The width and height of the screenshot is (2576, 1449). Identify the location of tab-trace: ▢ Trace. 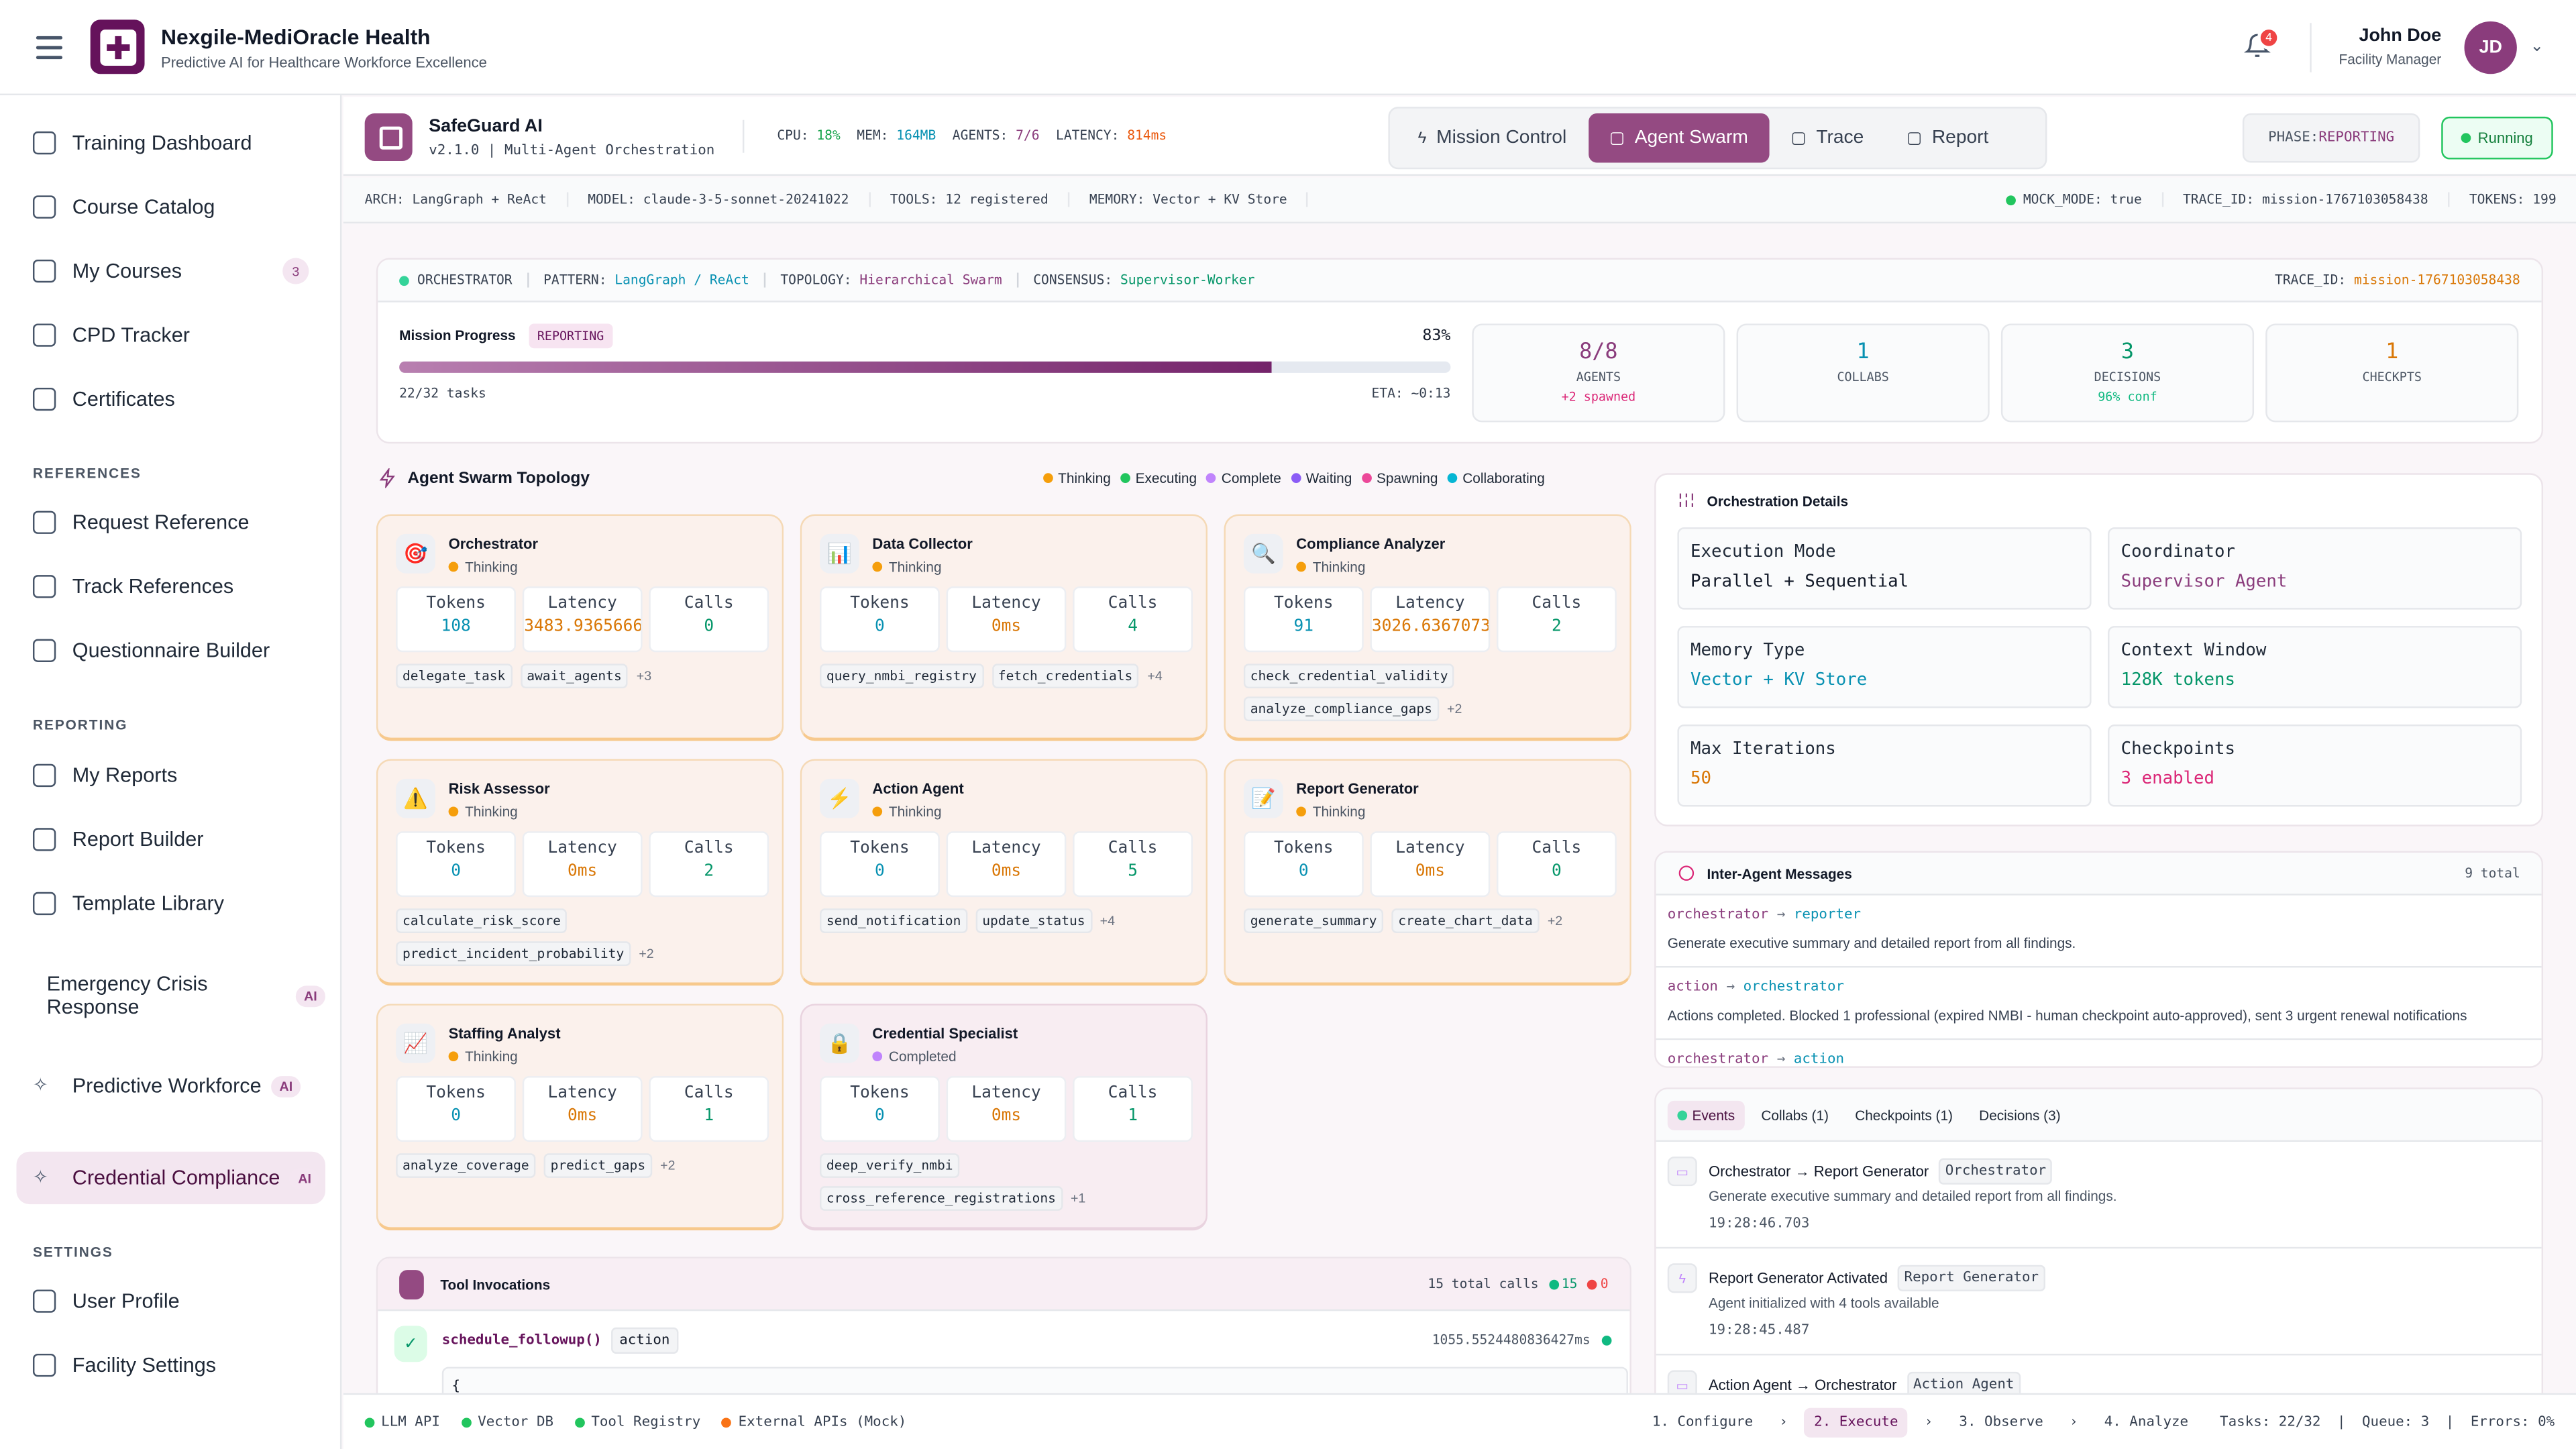
(1828, 137).